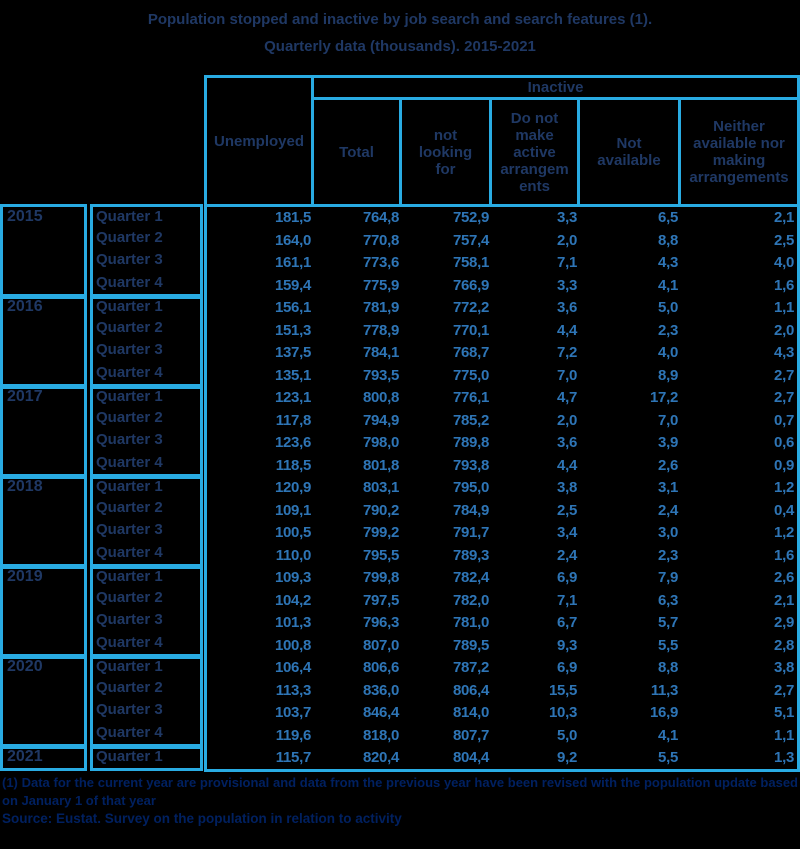 The image size is (800, 849). I want to click on cell-total: 778,9, so click(380, 330).